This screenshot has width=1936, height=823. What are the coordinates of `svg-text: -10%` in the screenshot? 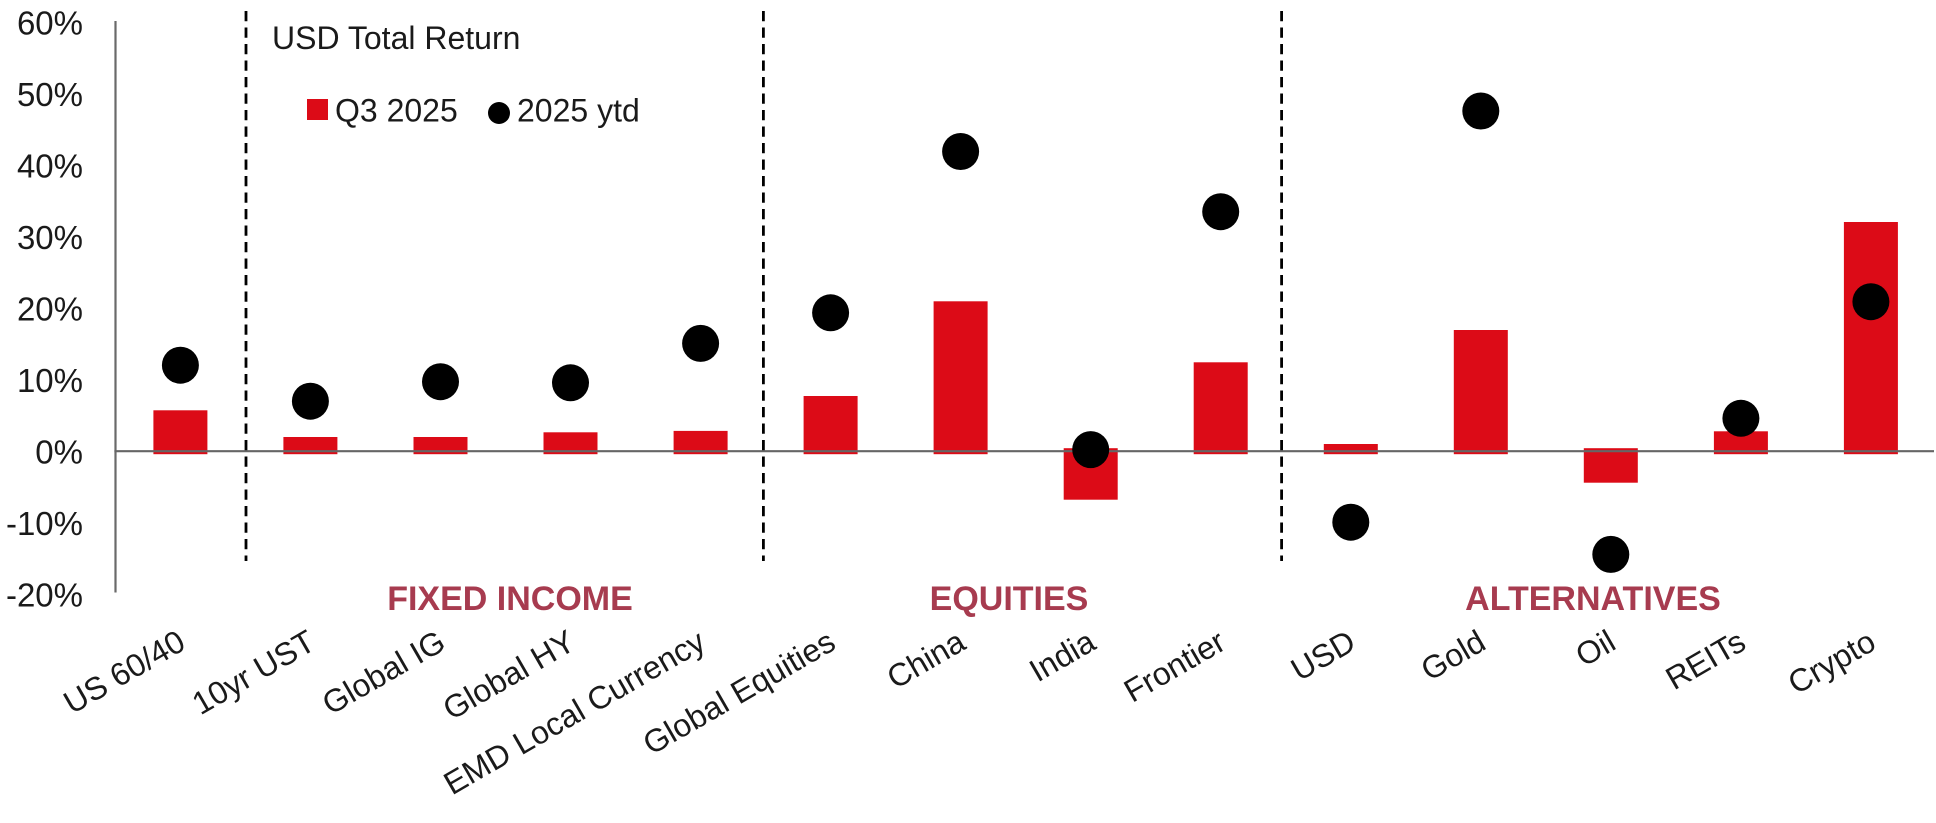 It's located at (44, 523).